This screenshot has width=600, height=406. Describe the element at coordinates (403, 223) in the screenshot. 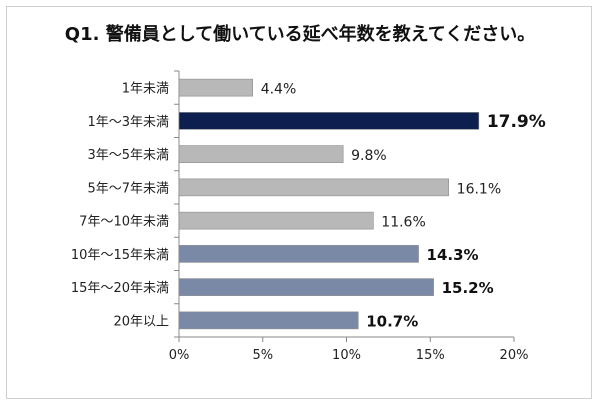

I see `value-label: 11.6%` at that location.